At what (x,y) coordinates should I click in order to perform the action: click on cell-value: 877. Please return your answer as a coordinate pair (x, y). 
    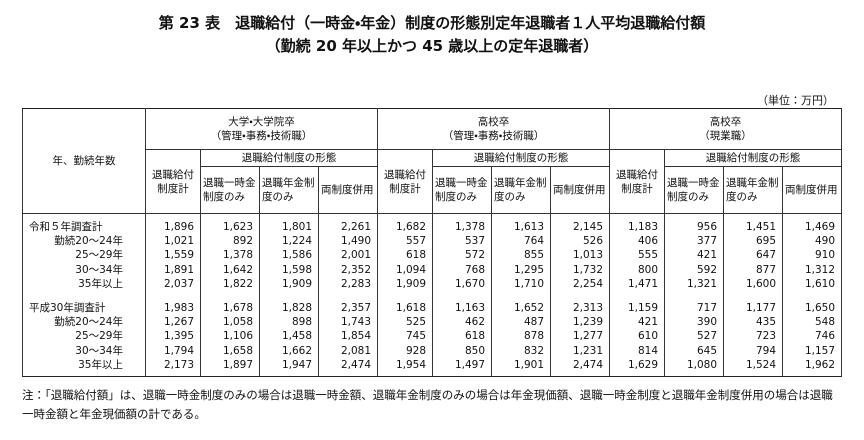
    Looking at the image, I should click on (753, 269).